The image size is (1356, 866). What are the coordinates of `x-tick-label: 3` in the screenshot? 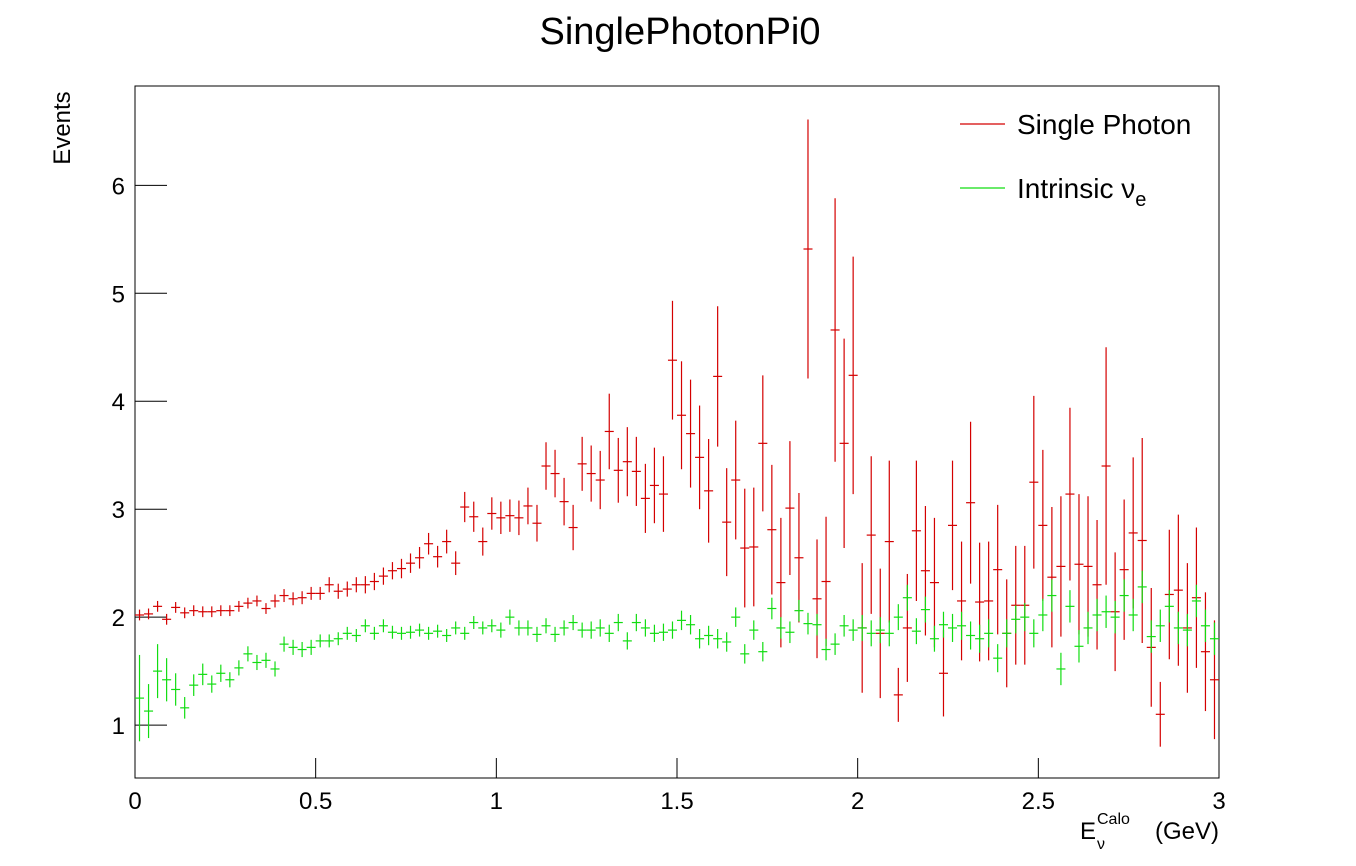 It's located at (1218, 801).